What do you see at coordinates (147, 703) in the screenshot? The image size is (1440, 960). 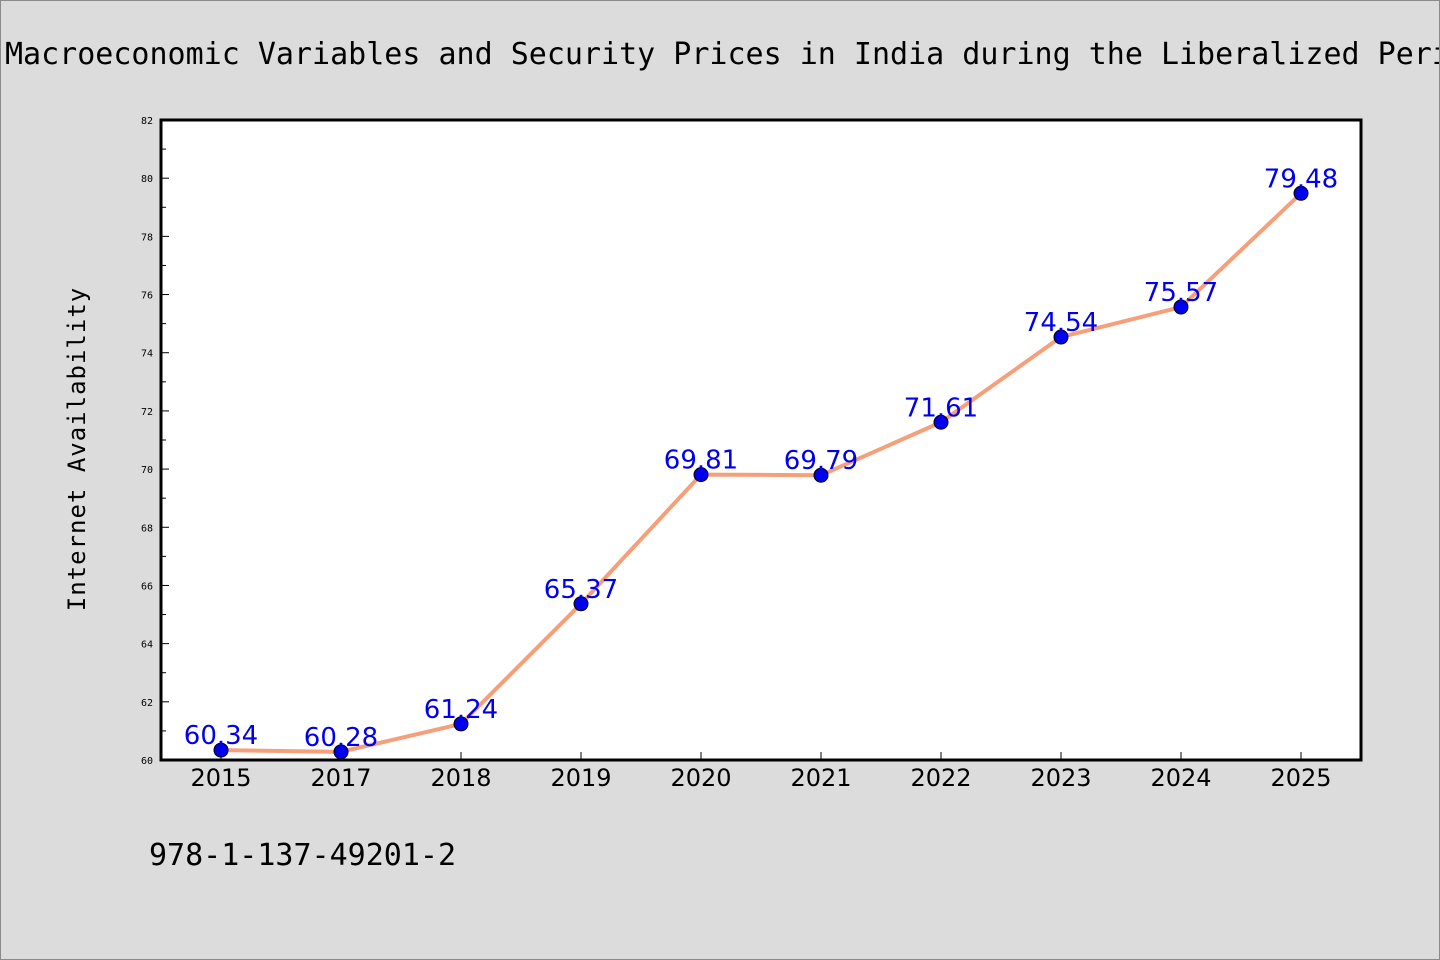 I see `y-tick-label: 62` at bounding box center [147, 703].